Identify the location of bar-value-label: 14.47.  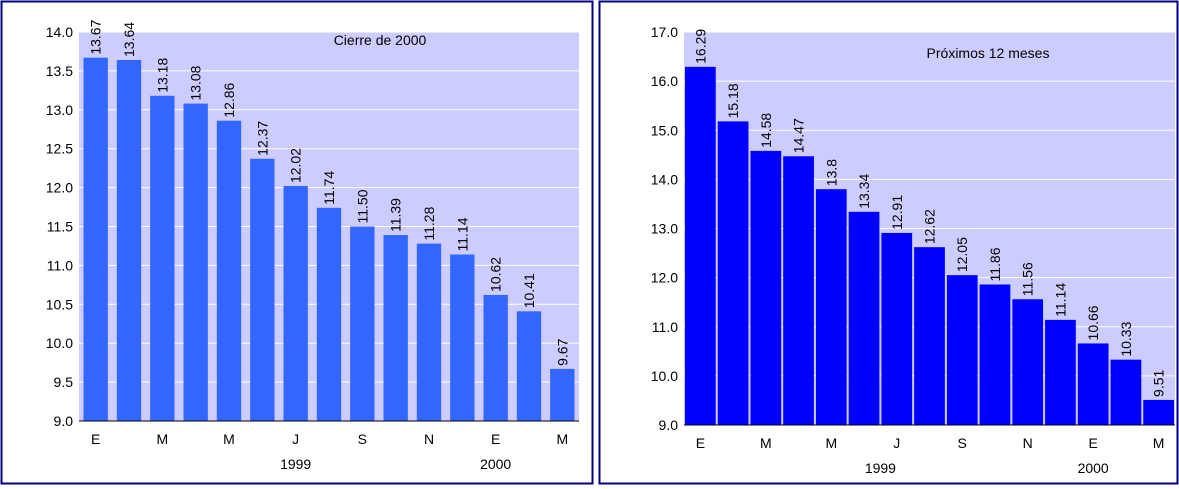
(799, 135).